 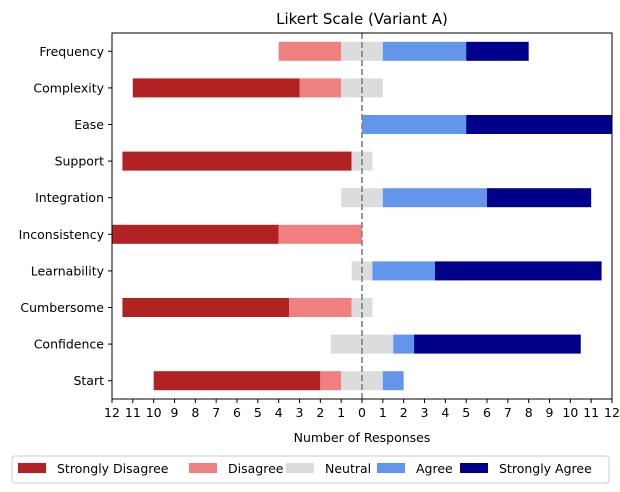 I want to click on bar-ease-strongly-agree, so click(x=539, y=124).